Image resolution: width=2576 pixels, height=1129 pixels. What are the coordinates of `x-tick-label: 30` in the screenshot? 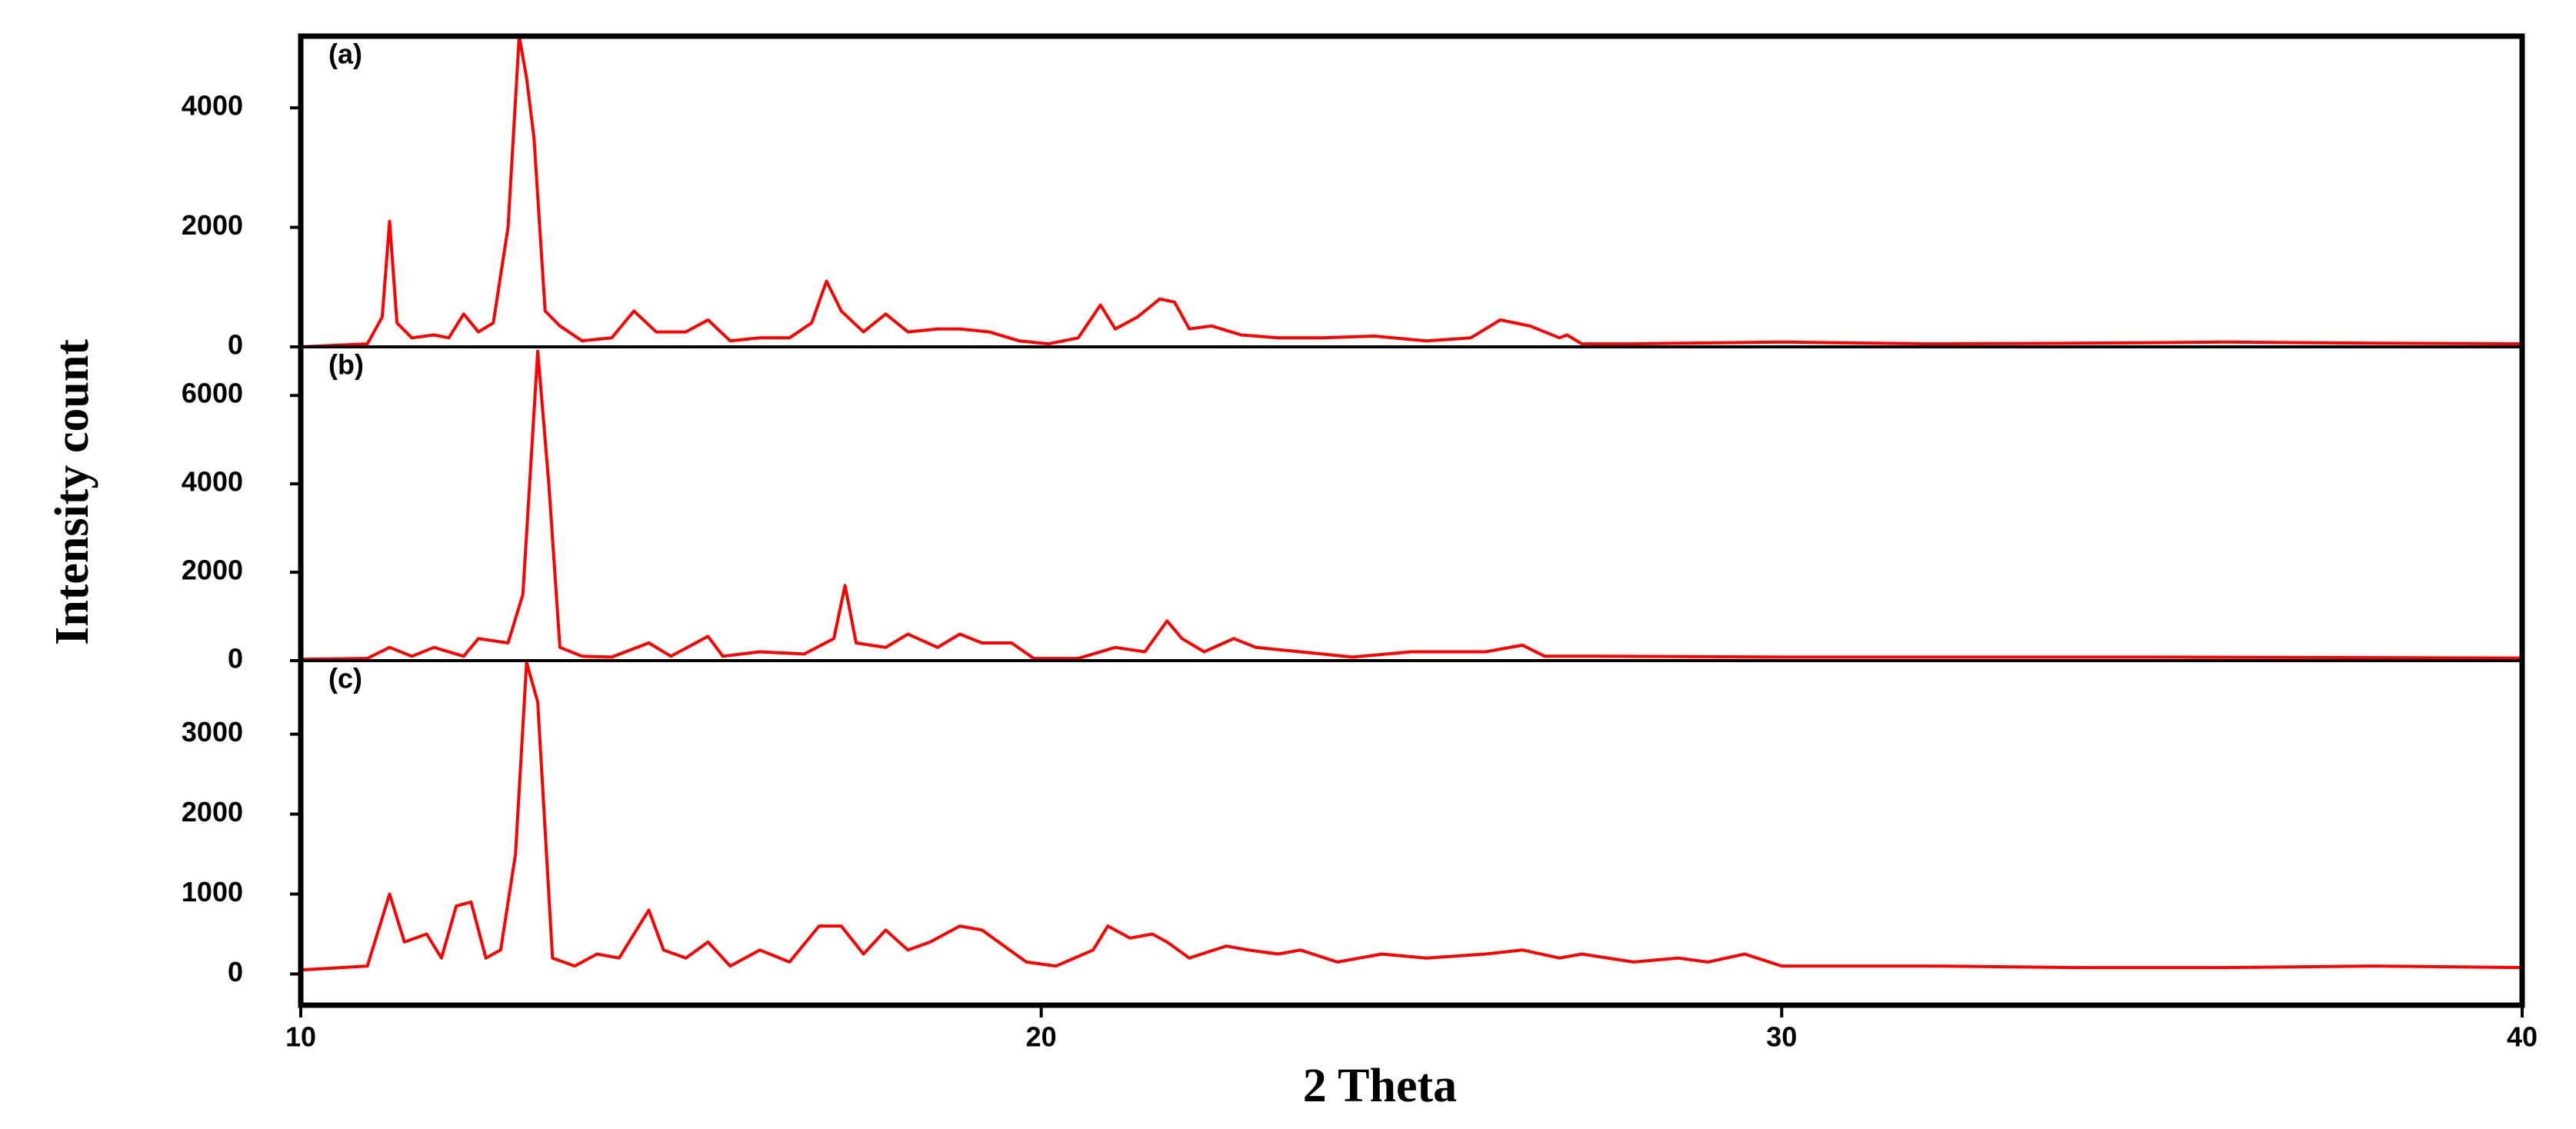 It's located at (1782, 1037).